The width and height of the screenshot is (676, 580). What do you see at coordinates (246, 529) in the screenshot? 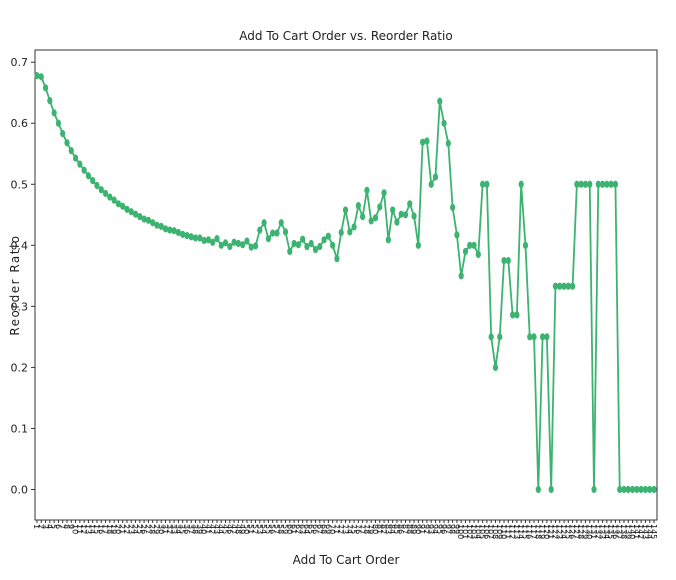
I see `x-tick-label: 50` at bounding box center [246, 529].